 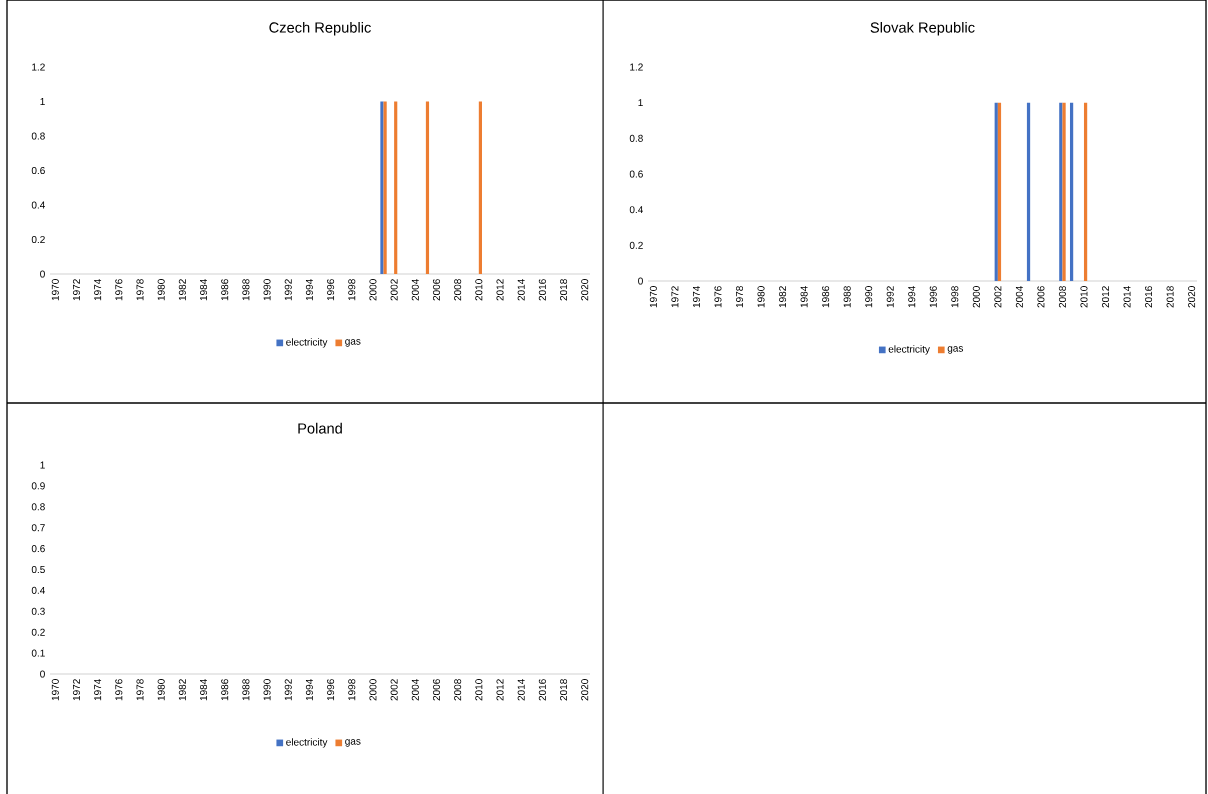 What do you see at coordinates (320, 428) in the screenshot?
I see `chart-title: Poland` at bounding box center [320, 428].